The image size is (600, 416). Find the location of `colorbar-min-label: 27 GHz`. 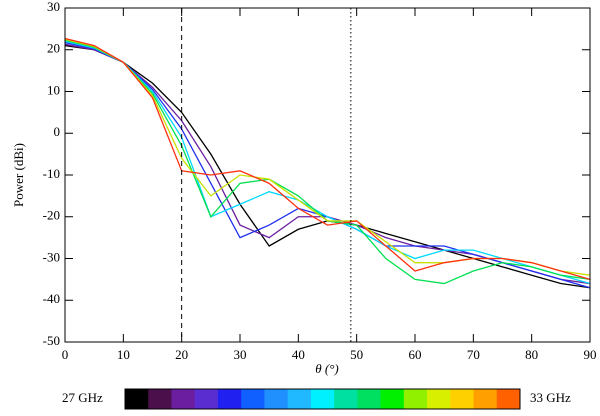

colorbar-min-label: 27 GHz is located at coordinates (82, 397).